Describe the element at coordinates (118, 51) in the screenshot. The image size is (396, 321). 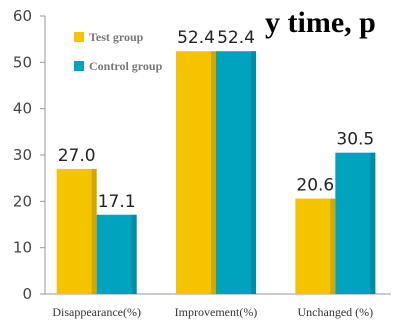
I see `legend: Test group Control group` at that location.